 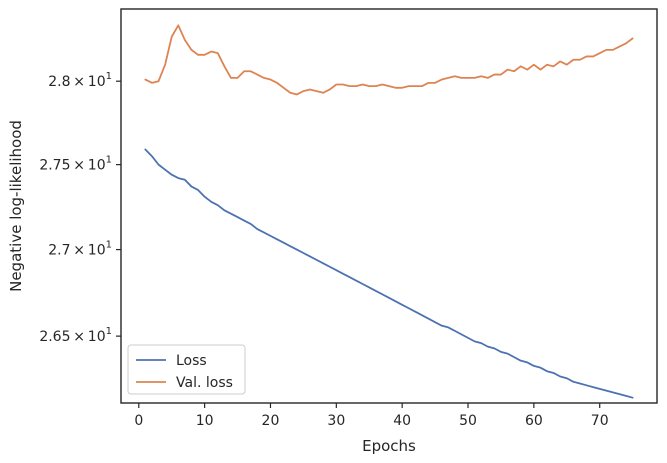 I want to click on x-tick-label: 70, so click(x=600, y=421).